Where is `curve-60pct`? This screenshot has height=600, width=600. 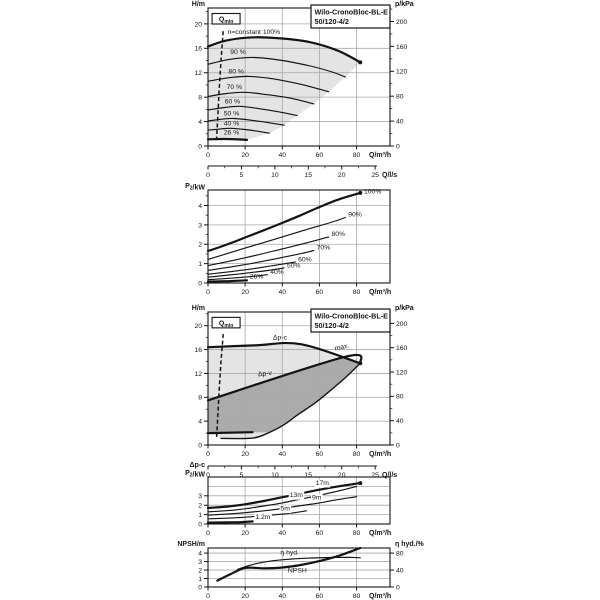 curve-60pct is located at coordinates (251, 268).